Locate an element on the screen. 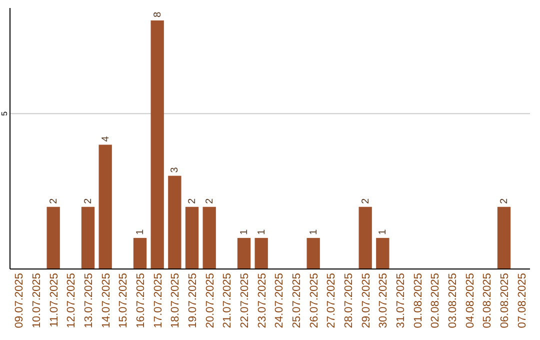  x-tick-label: 31.07.2025 is located at coordinates (401, 300).